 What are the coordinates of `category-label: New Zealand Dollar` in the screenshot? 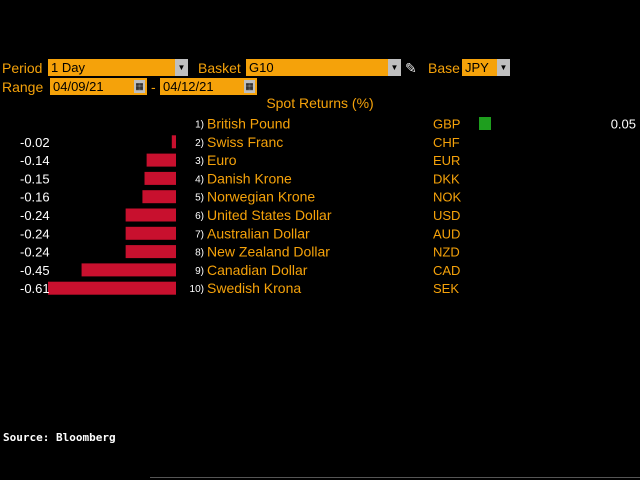 It's located at (268, 252).